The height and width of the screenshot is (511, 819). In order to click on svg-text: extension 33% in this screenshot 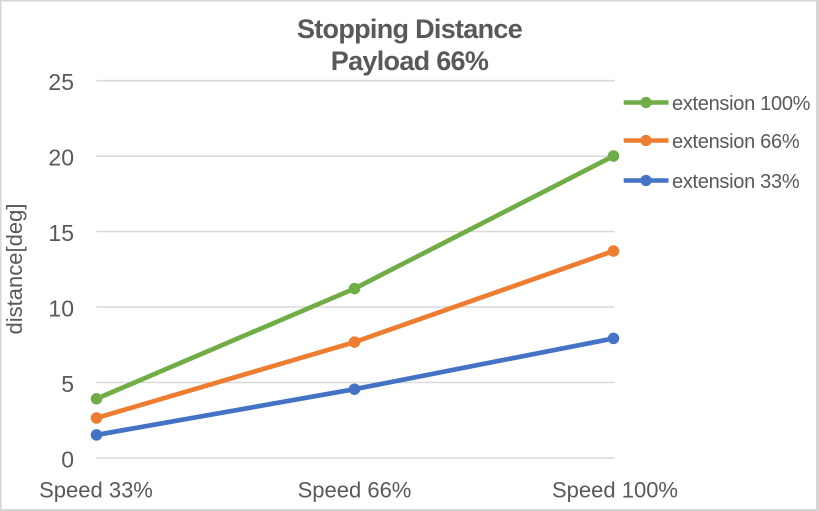, I will do `click(736, 182)`.